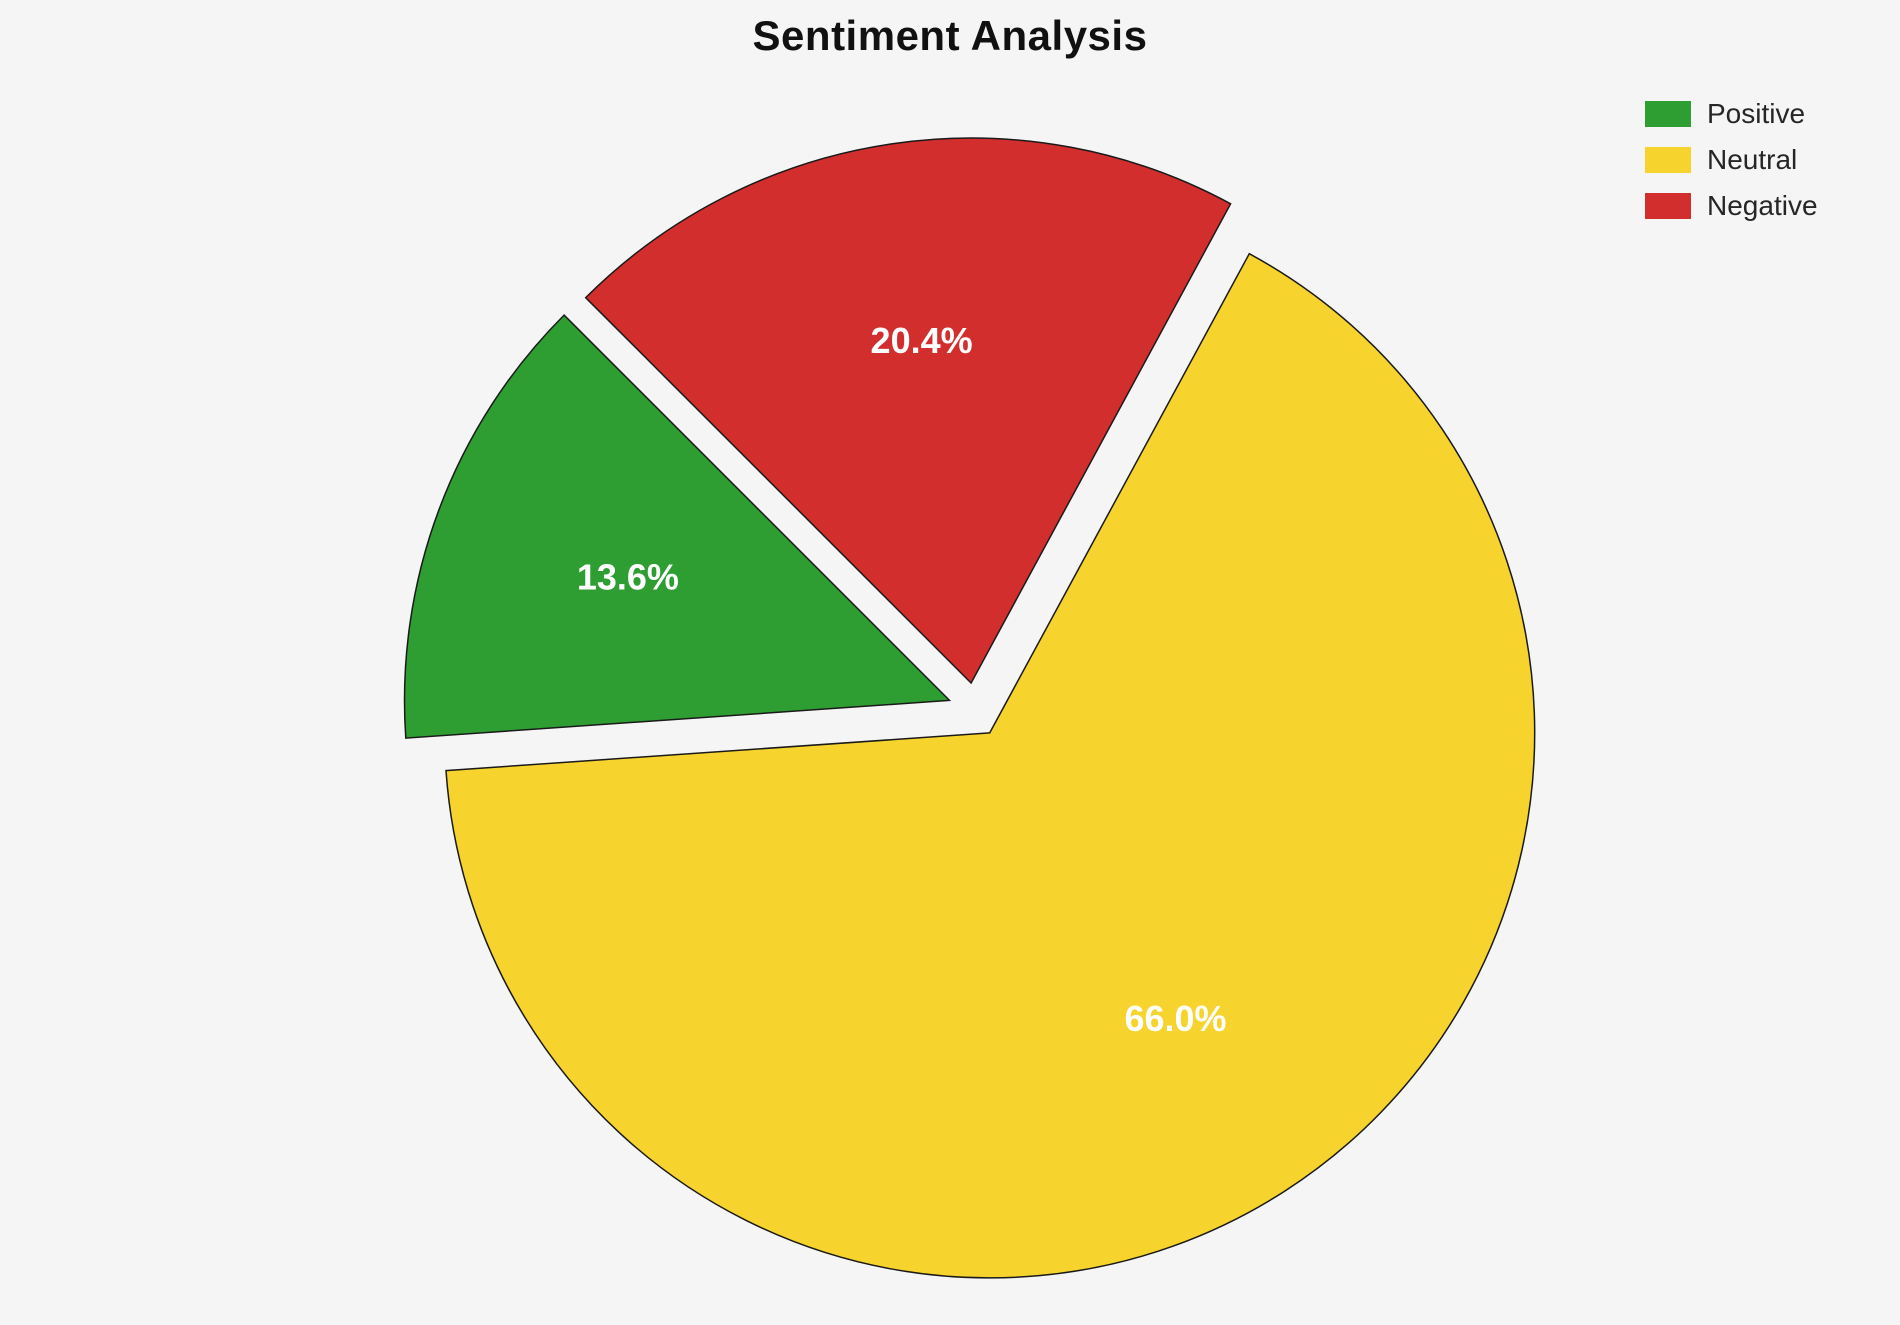 The image size is (1900, 1325). Describe the element at coordinates (1668, 206) in the screenshot. I see `legend-swatch-negative` at that location.